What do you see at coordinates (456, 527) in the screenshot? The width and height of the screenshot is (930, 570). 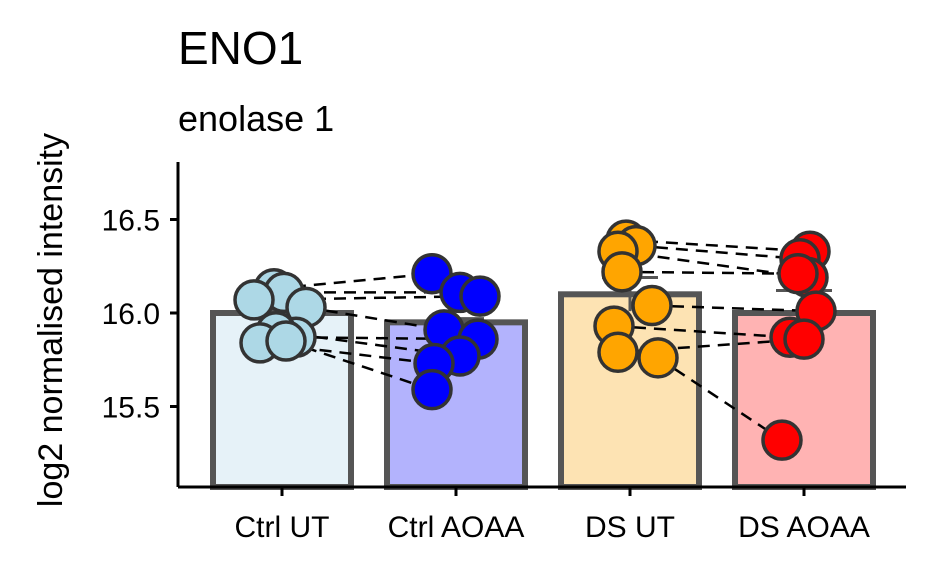 I see `x-tick-label-1: Ctrl AOAA` at bounding box center [456, 527].